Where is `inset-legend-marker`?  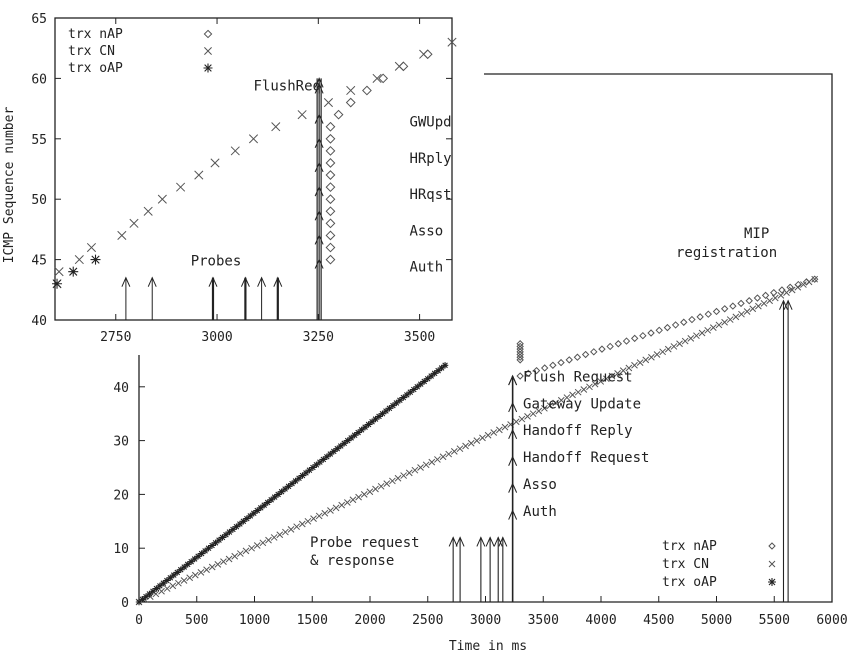
inset-legend-marker is located at coordinates (208, 51).